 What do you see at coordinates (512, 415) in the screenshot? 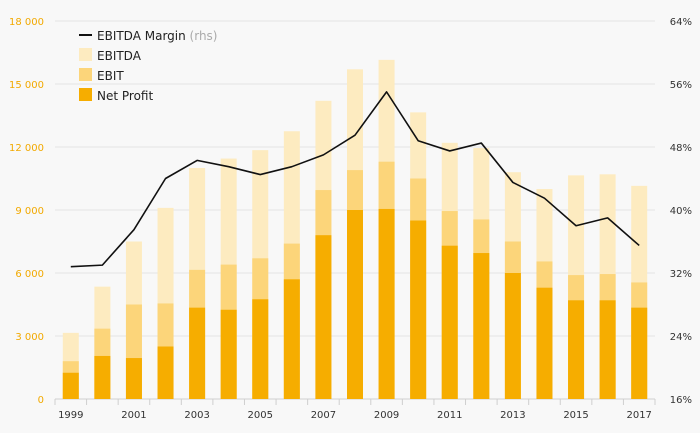
I see `x-tick-label: 2013` at bounding box center [512, 415].